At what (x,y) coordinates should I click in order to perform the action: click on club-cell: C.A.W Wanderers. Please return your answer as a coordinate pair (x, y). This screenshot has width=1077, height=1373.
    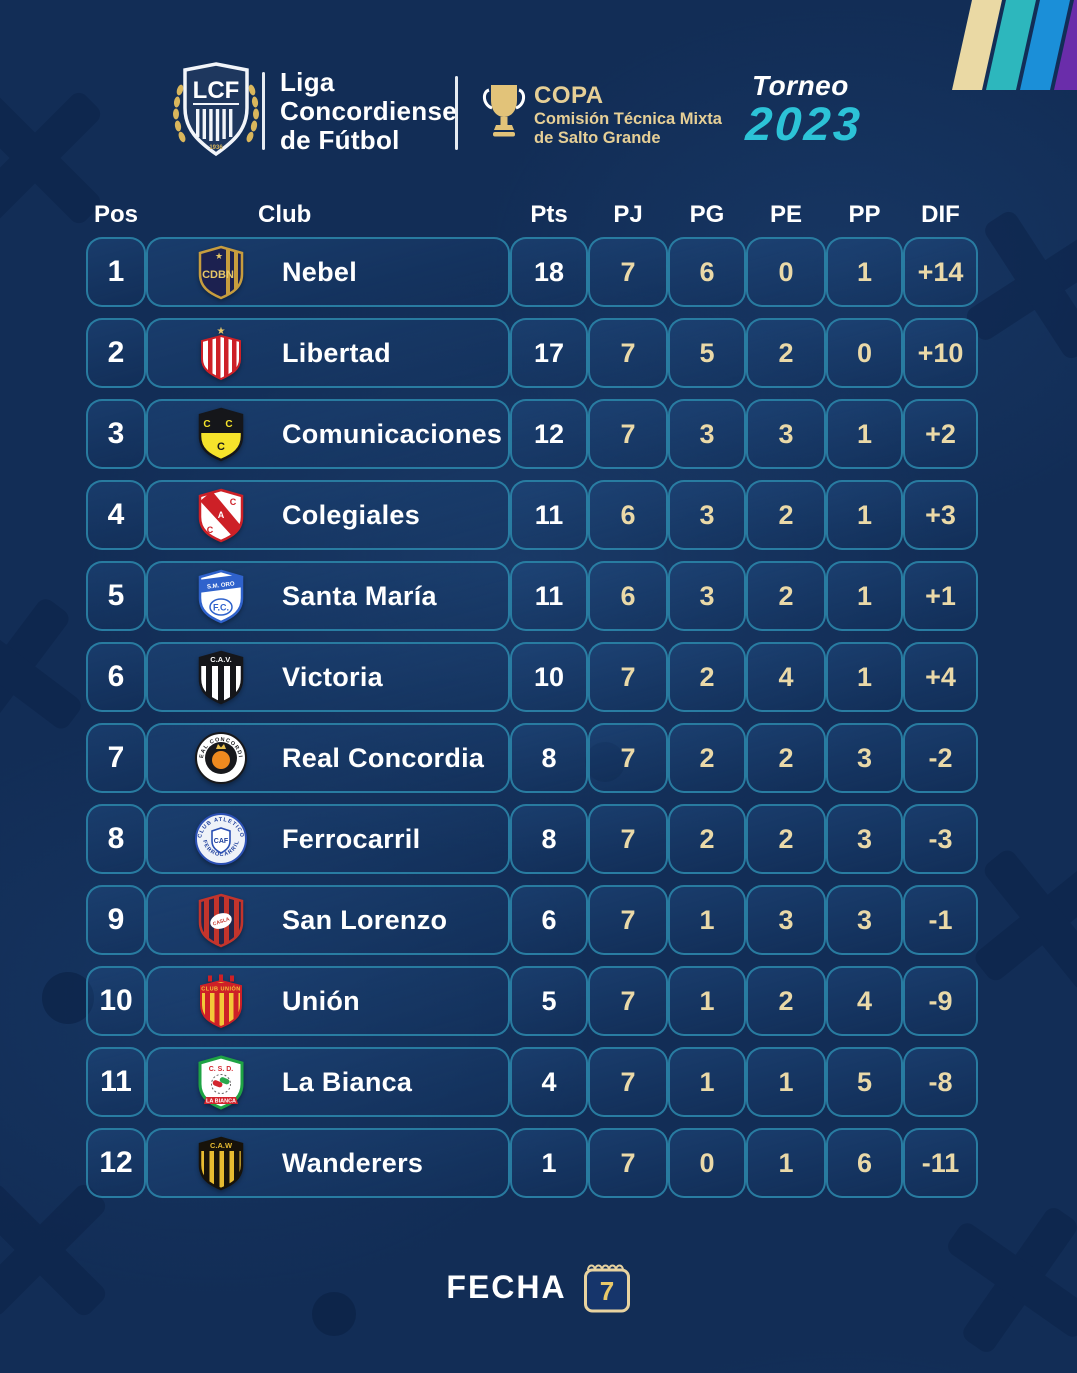
    Looking at the image, I should click on (328, 1163).